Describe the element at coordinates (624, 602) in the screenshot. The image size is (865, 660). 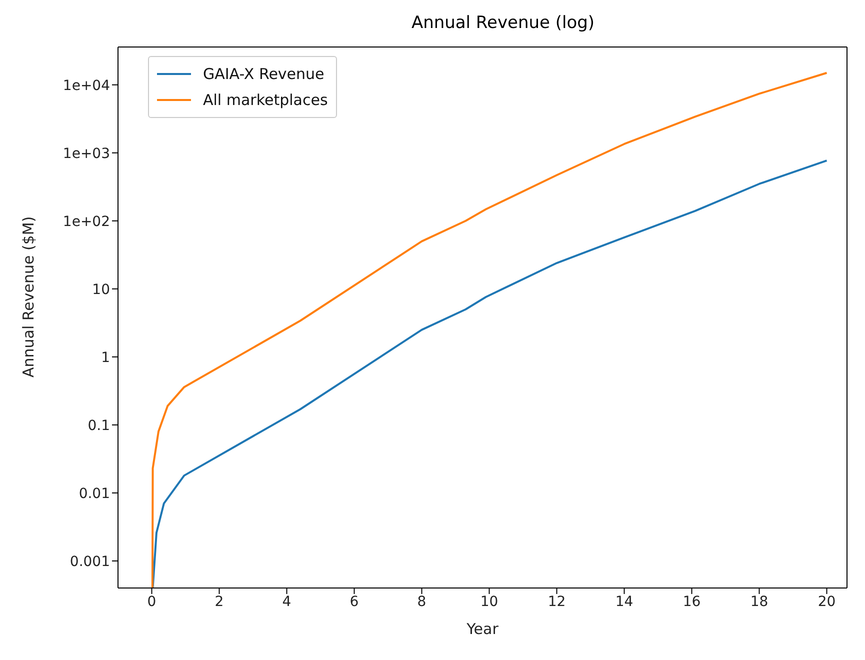
I see `x-tick-label: 14` at that location.